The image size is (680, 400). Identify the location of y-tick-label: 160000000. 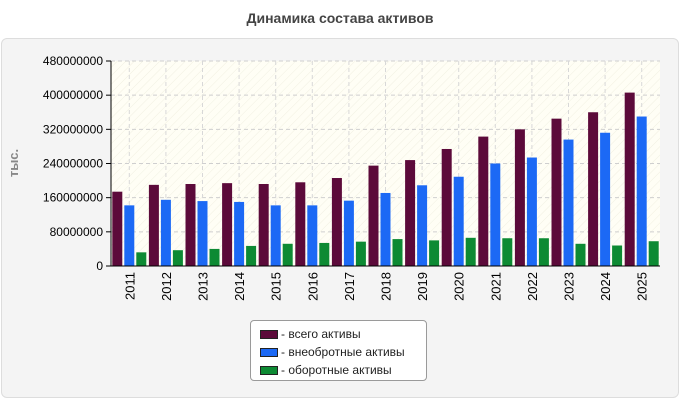
(73, 198).